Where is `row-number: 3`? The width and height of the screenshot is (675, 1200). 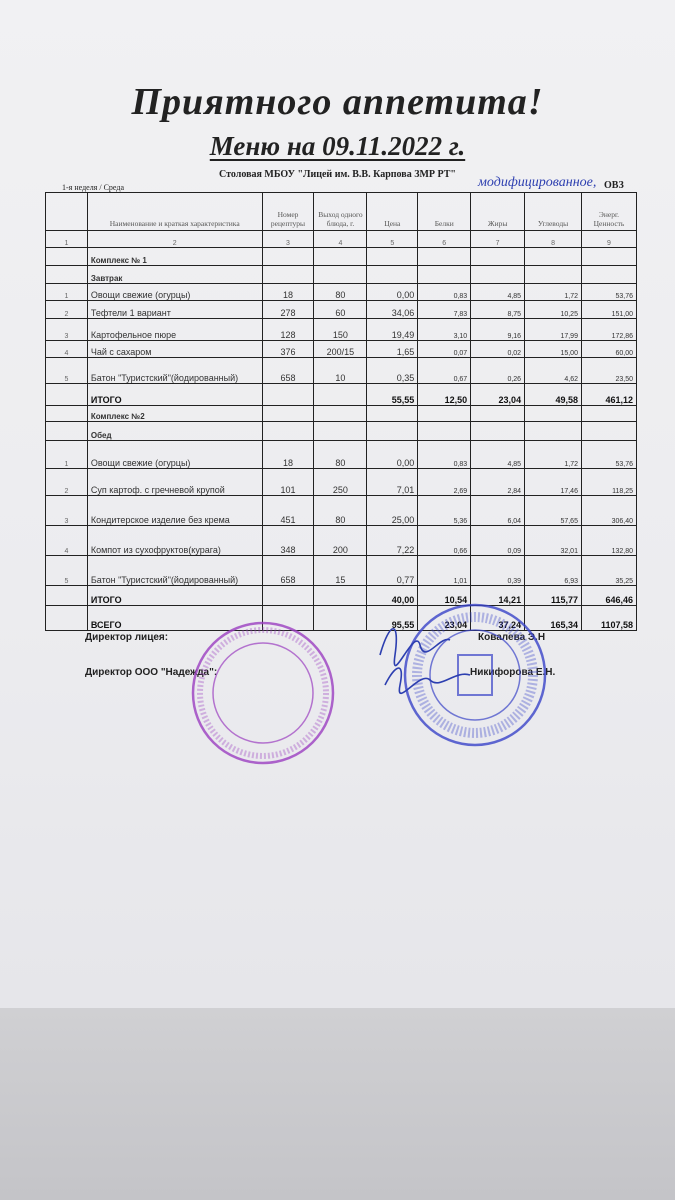 row-number: 3 is located at coordinates (66, 510).